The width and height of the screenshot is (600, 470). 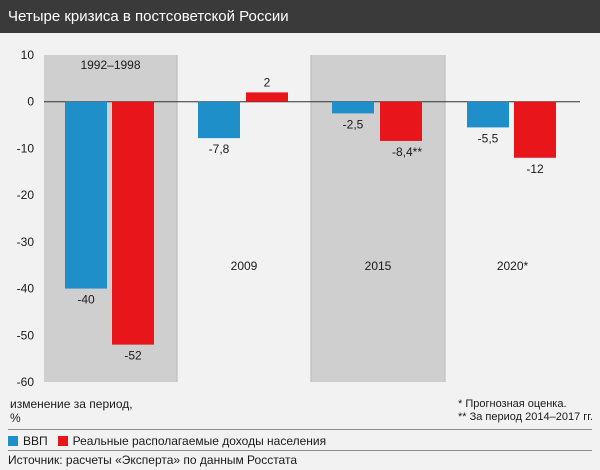 I want to click on divider-bottom, so click(x=300, y=450).